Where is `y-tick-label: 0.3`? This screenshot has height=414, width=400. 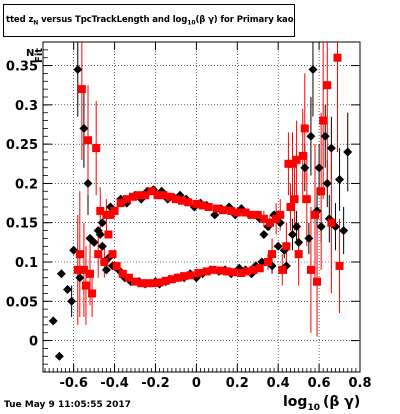 y-tick-label: 0.3 is located at coordinates (26, 106).